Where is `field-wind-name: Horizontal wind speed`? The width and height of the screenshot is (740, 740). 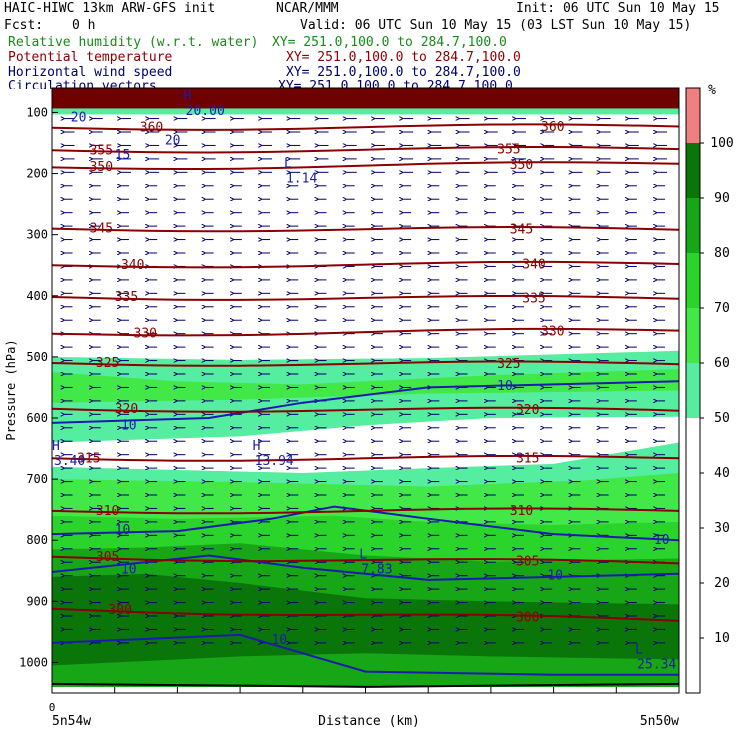
field-wind-name: Horizontal wind speed is located at coordinates (90, 72).